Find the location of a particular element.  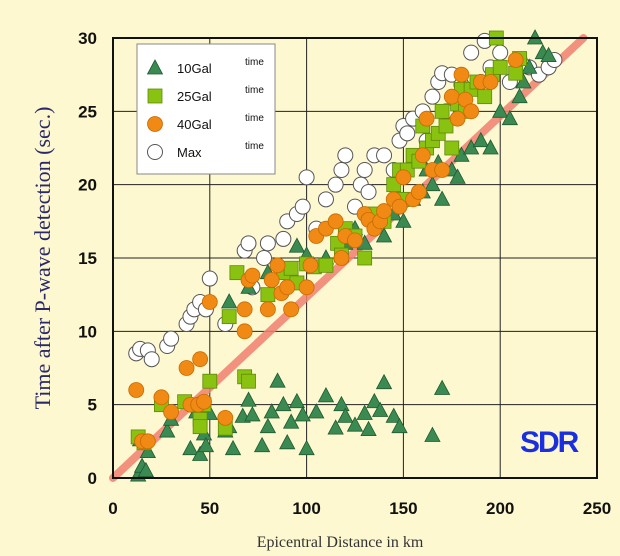

y-tick-label: 0 is located at coordinates (92, 478).